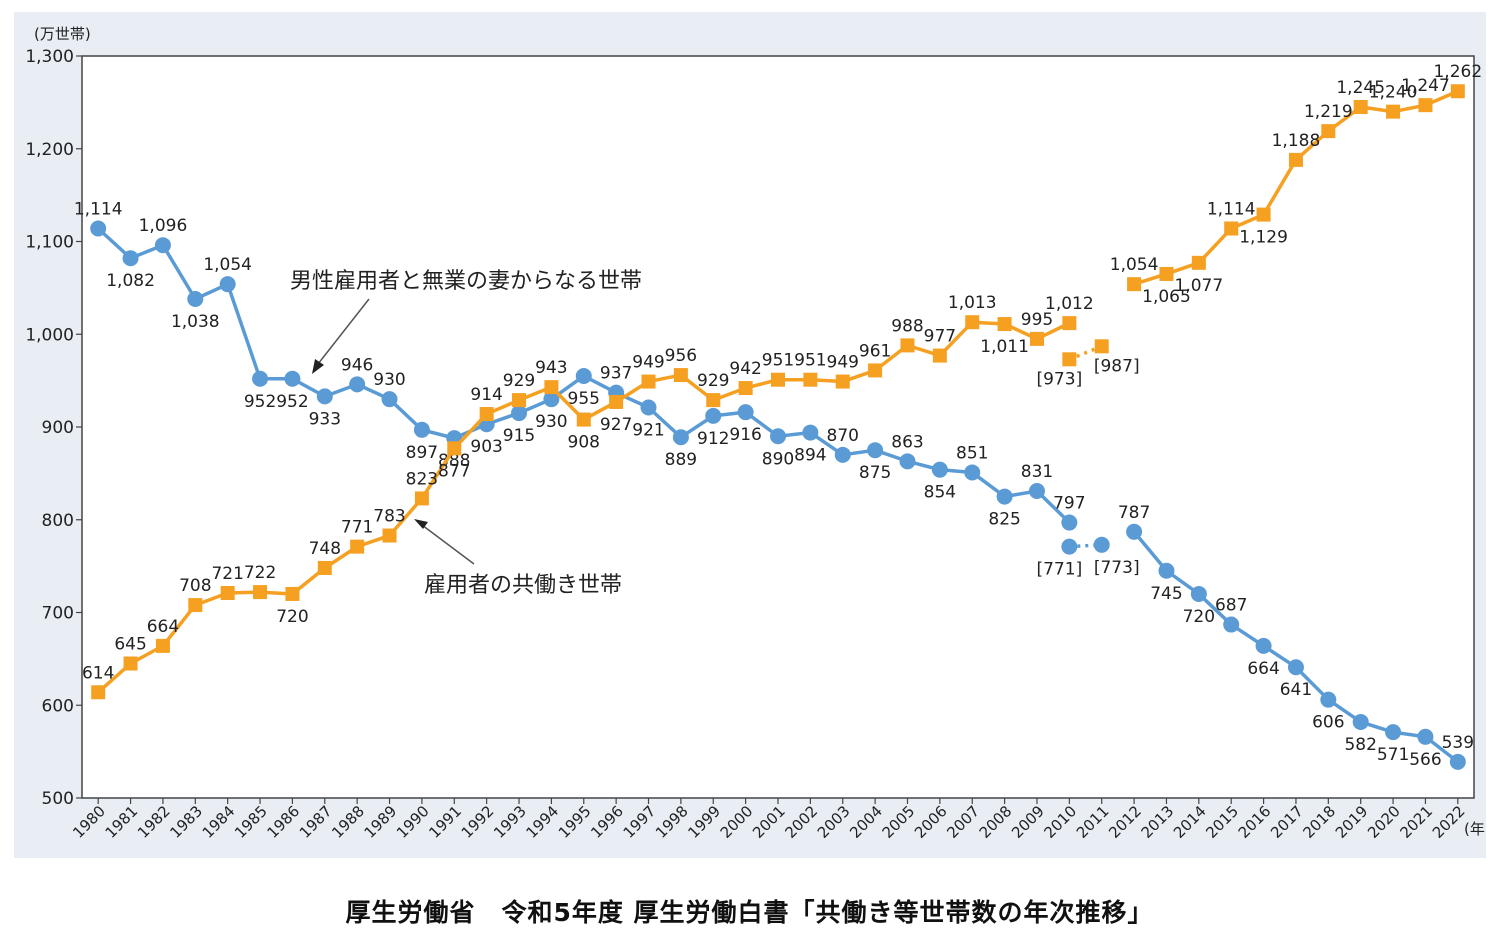  What do you see at coordinates (49, 335) in the screenshot?
I see `y-tick-label: 1,000` at bounding box center [49, 335].